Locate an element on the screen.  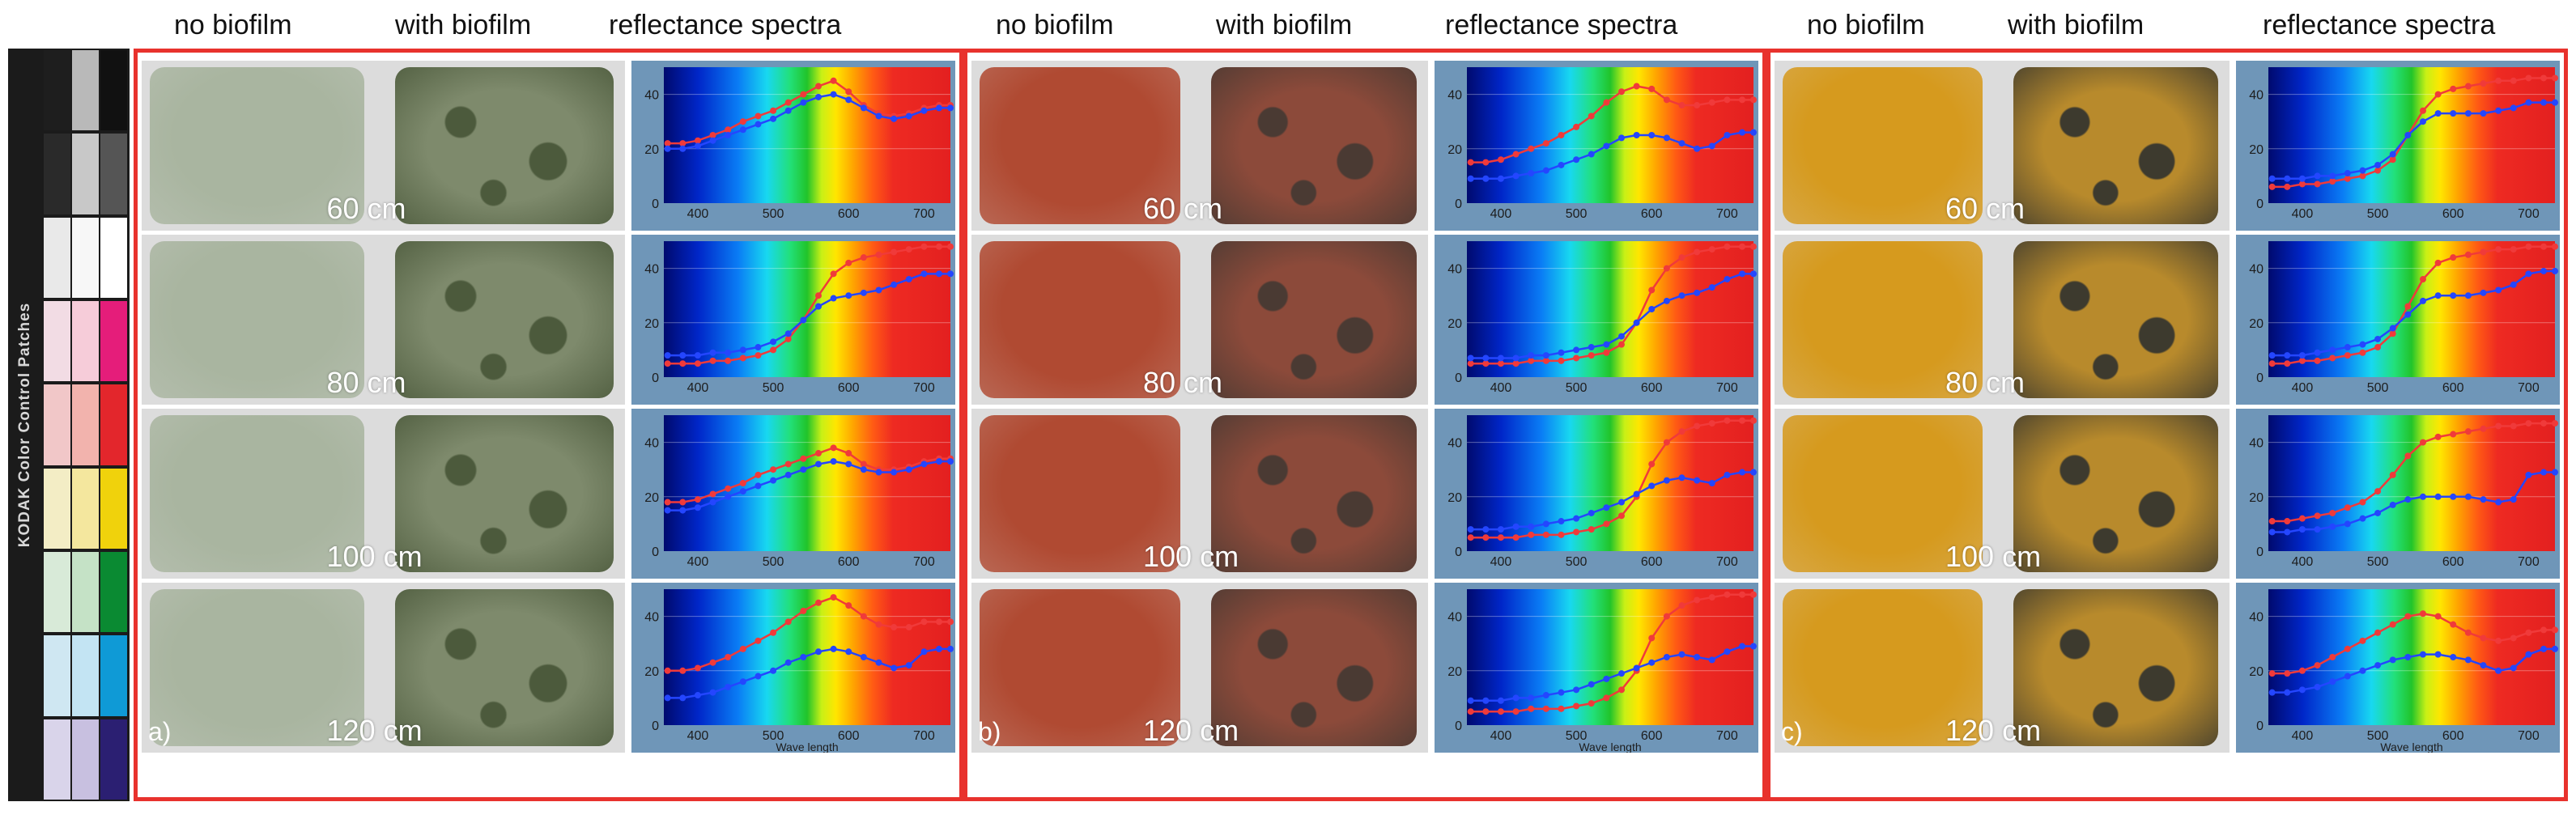
panel-letter: b) is located at coordinates (990, 731).